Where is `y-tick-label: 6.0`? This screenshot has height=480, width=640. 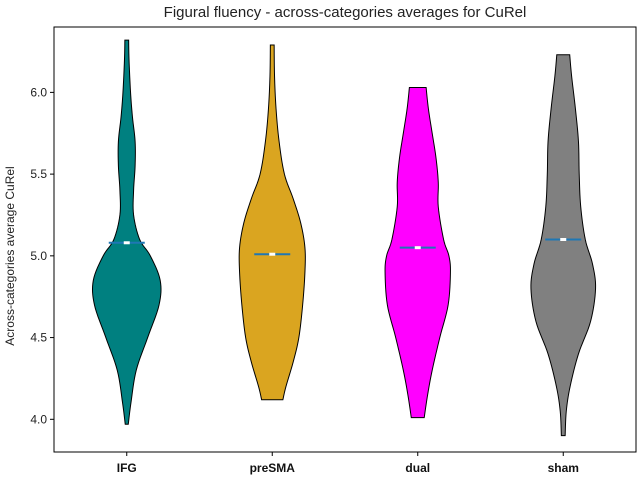 y-tick-label: 6.0 is located at coordinates (38, 92).